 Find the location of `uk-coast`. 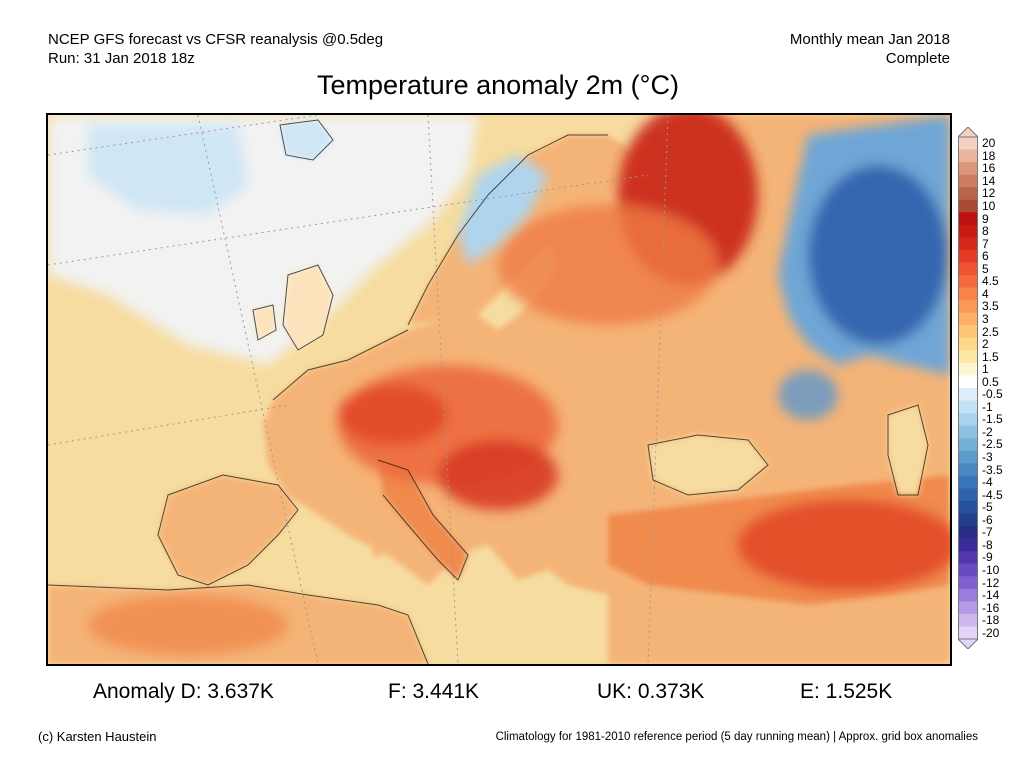

uk-coast is located at coordinates (308, 307).